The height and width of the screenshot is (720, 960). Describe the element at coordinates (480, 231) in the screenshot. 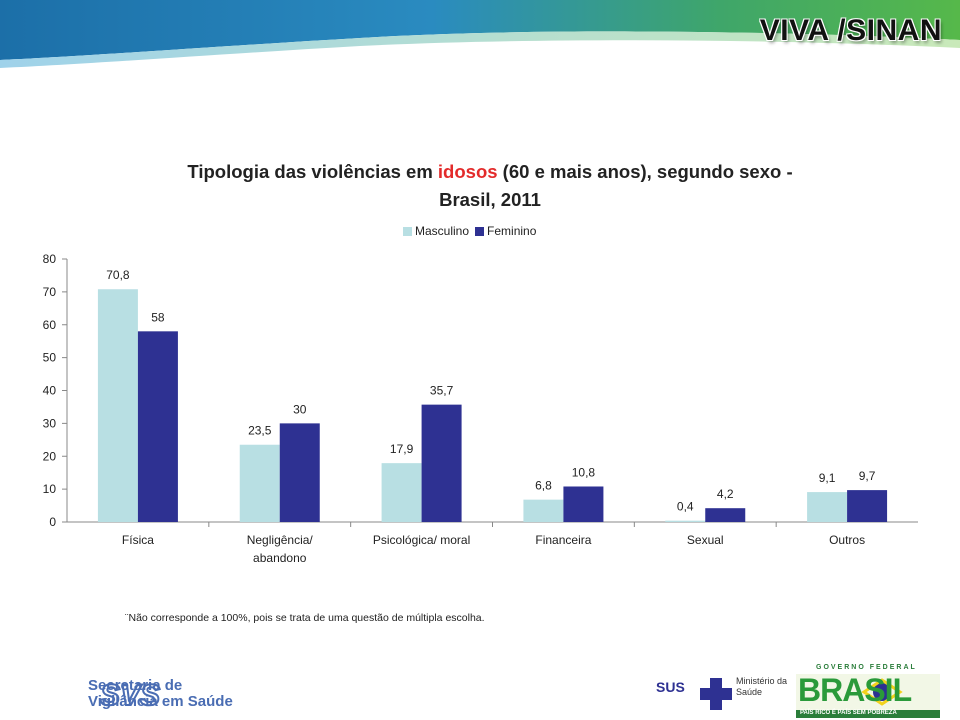

I see `legend-swatch-feminino` at that location.